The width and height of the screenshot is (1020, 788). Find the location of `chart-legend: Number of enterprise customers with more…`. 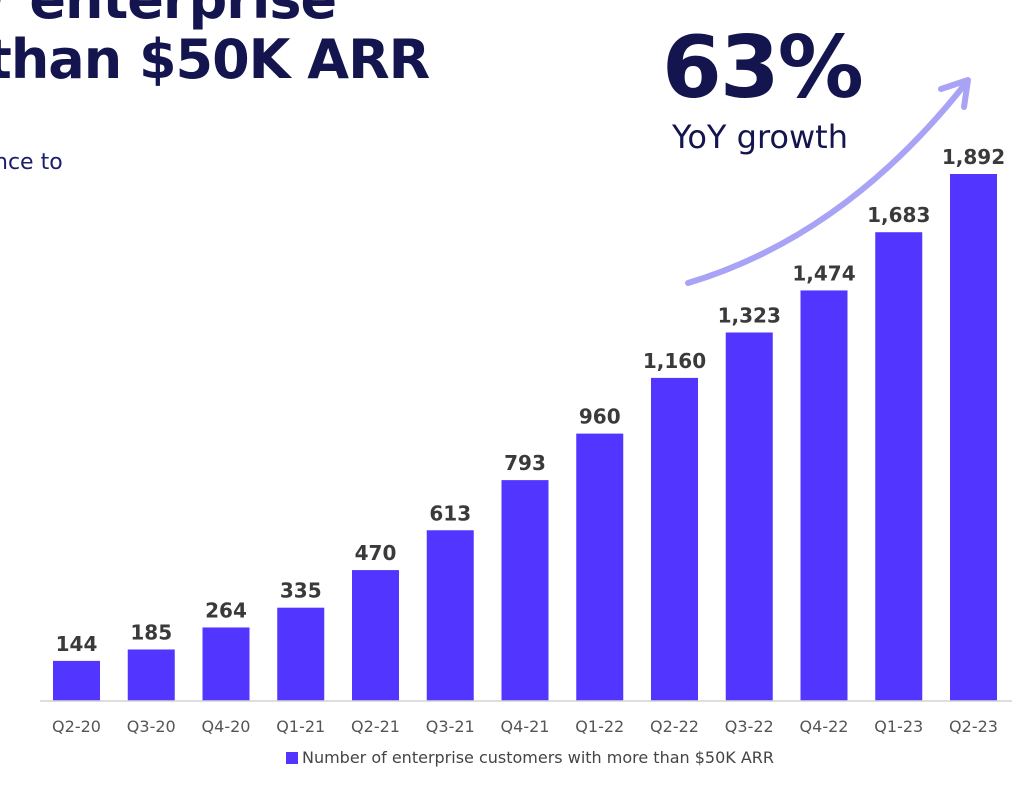

chart-legend: Number of enterprise customers with more… is located at coordinates (510, 757).